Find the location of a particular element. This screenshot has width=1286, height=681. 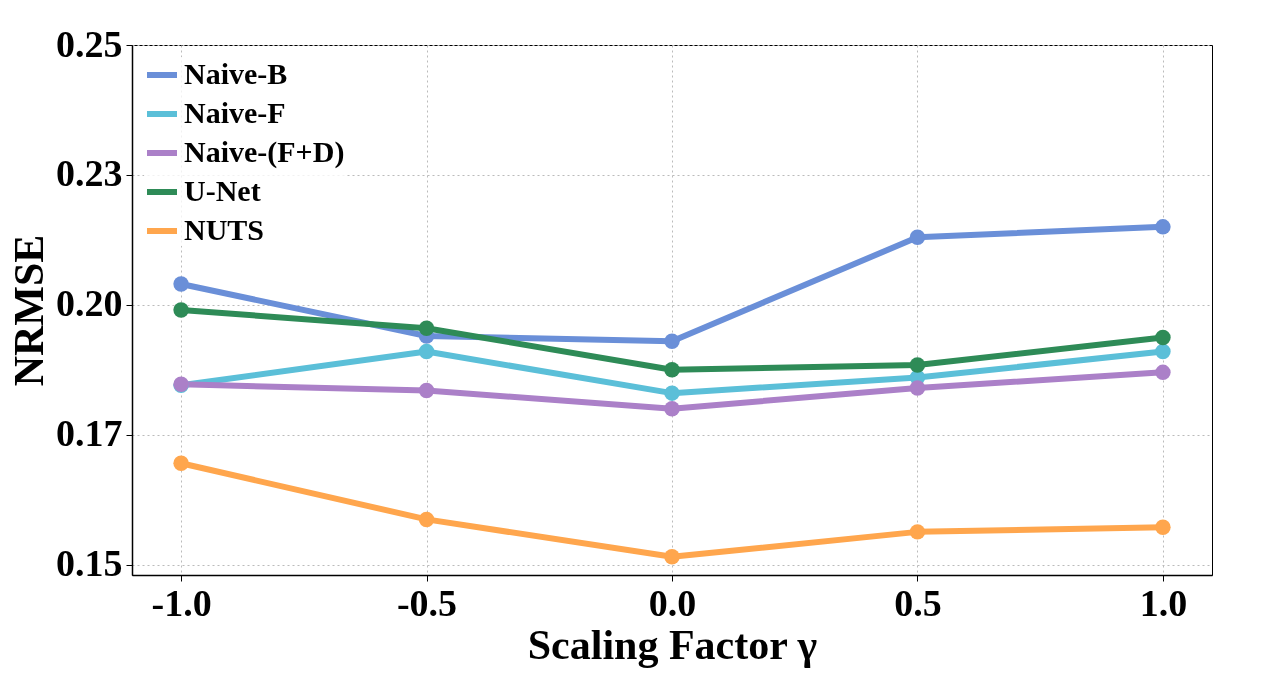

legend-label: Naive-B is located at coordinates (236, 73).